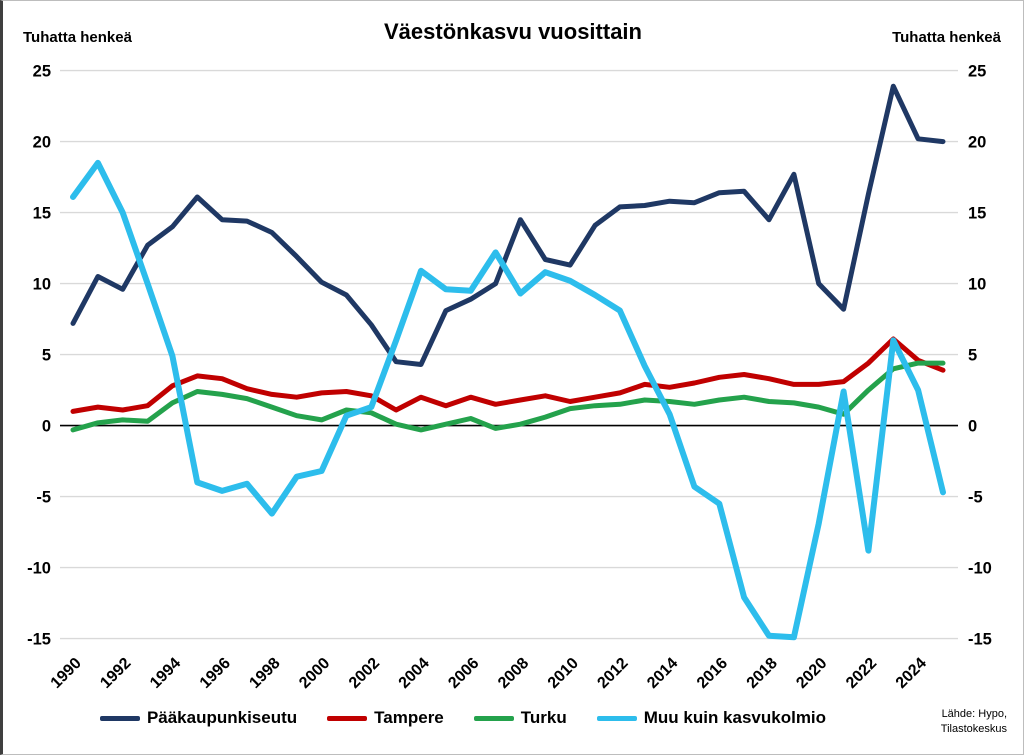 Image resolution: width=1024 pixels, height=755 pixels. I want to click on y-tick-label-right: -15, so click(980, 640).